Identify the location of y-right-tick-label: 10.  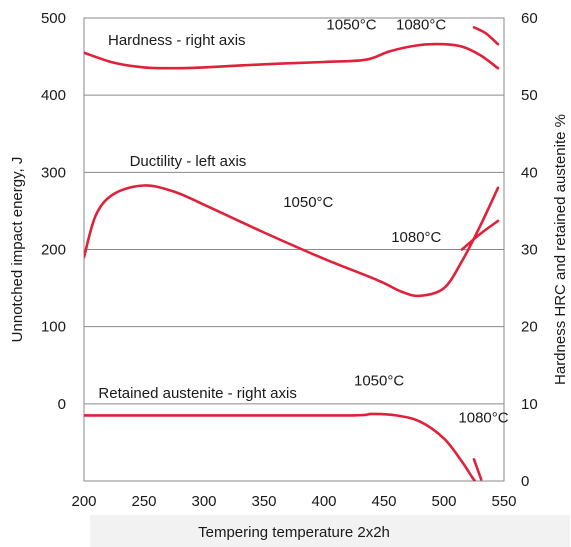
(529, 404).